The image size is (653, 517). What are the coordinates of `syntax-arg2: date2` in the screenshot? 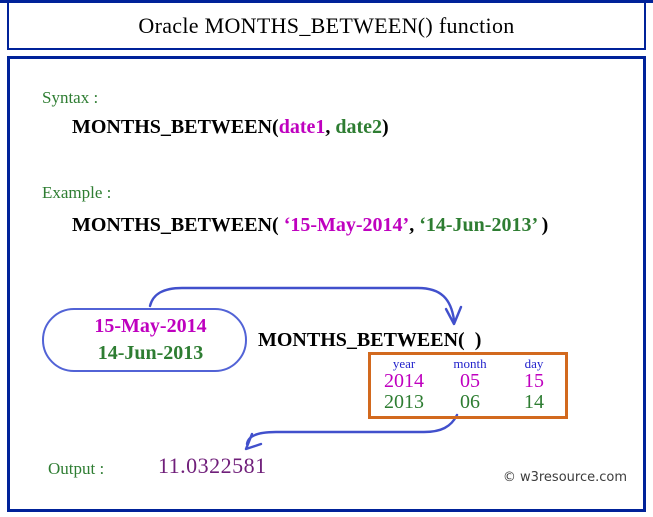 It's located at (359, 127).